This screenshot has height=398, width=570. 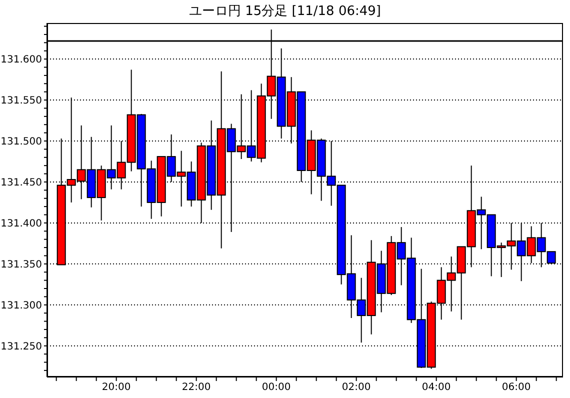 What do you see at coordinates (21, 142) in the screenshot?
I see `y-tick-label: 131.500` at bounding box center [21, 142].